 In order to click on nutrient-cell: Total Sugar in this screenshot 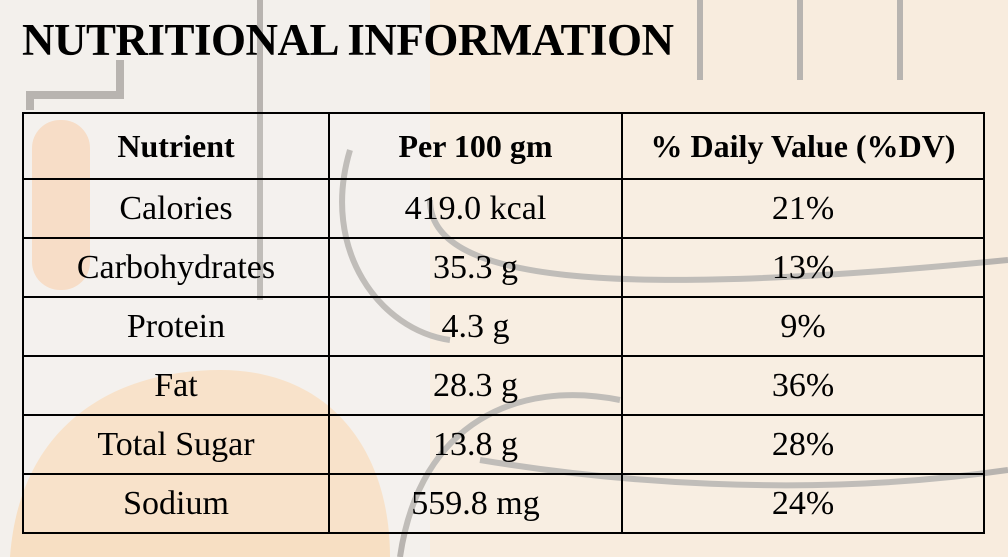, I will do `click(176, 444)`.